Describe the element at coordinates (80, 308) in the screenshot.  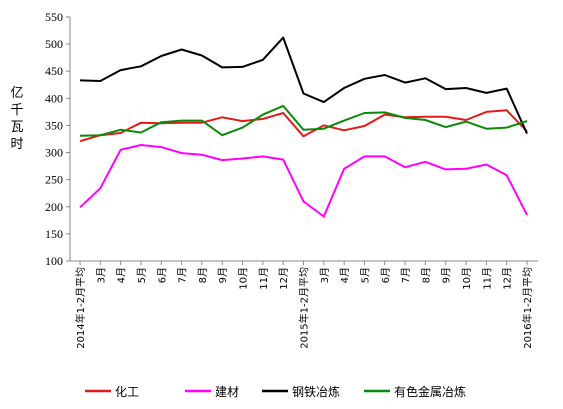
I see `x-tick-label: 2014年1-2月平均` at that location.